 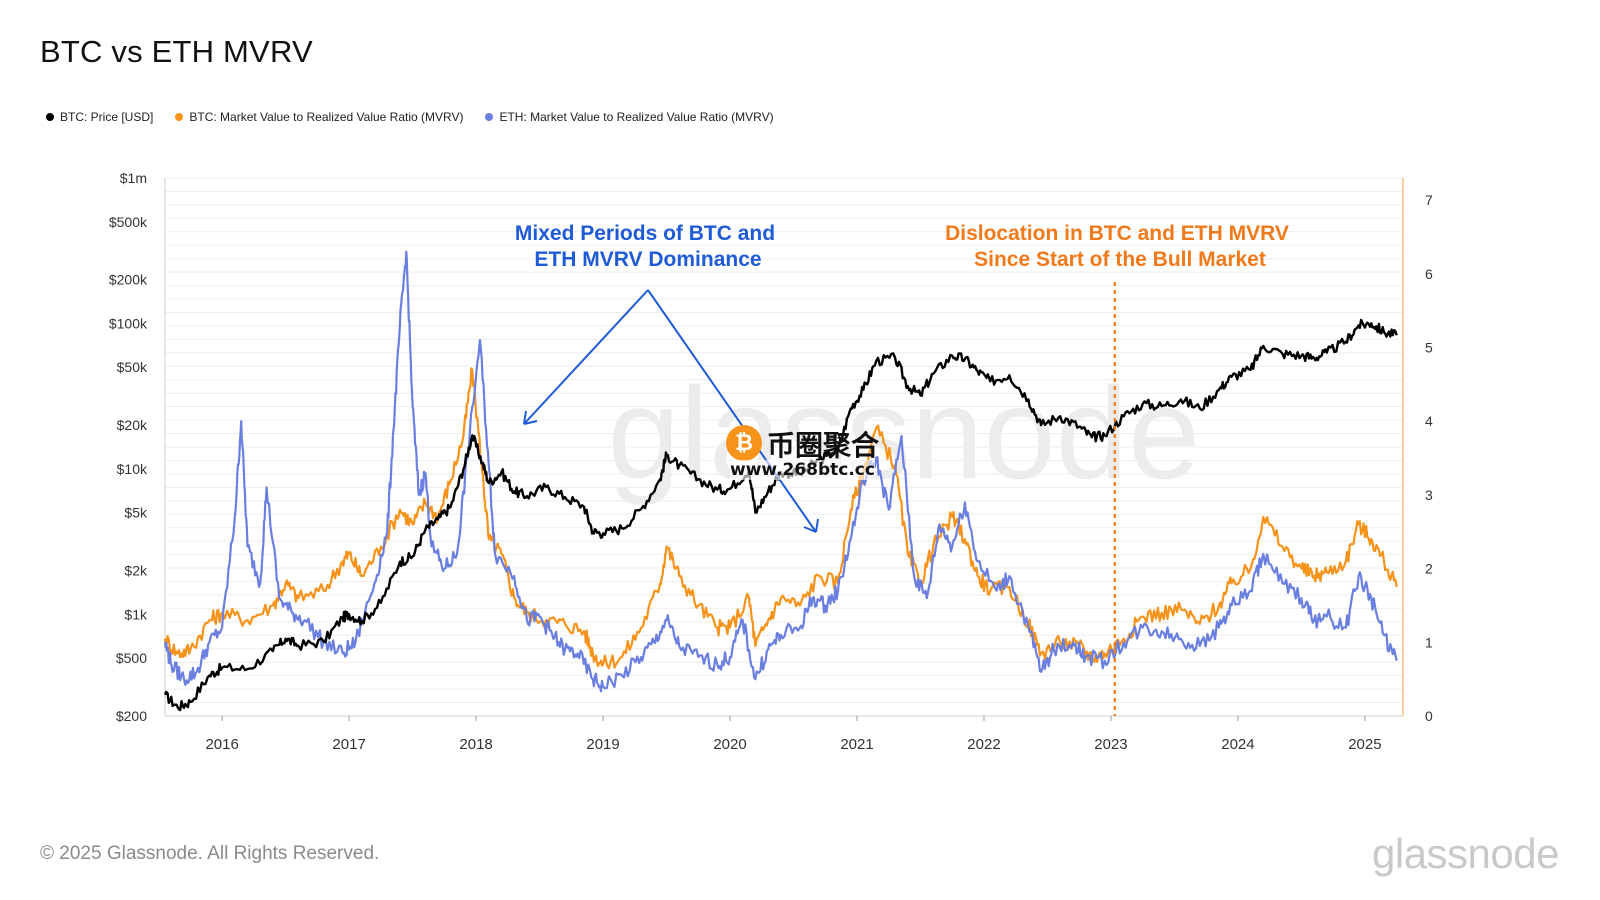 What do you see at coordinates (221, 744) in the screenshot?
I see `x-tick-label: 2016` at bounding box center [221, 744].